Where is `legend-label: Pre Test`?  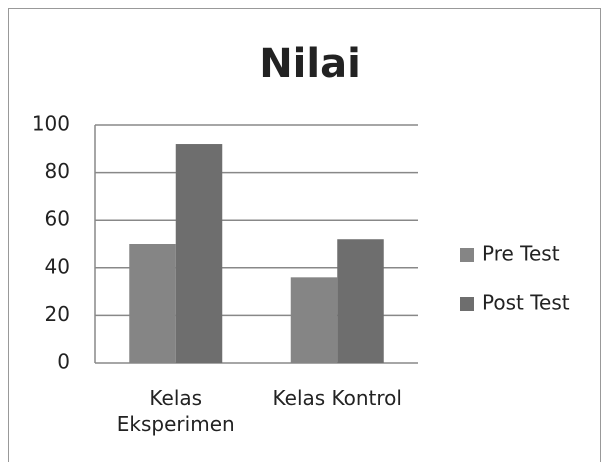 legend-label: Pre Test is located at coordinates (521, 254).